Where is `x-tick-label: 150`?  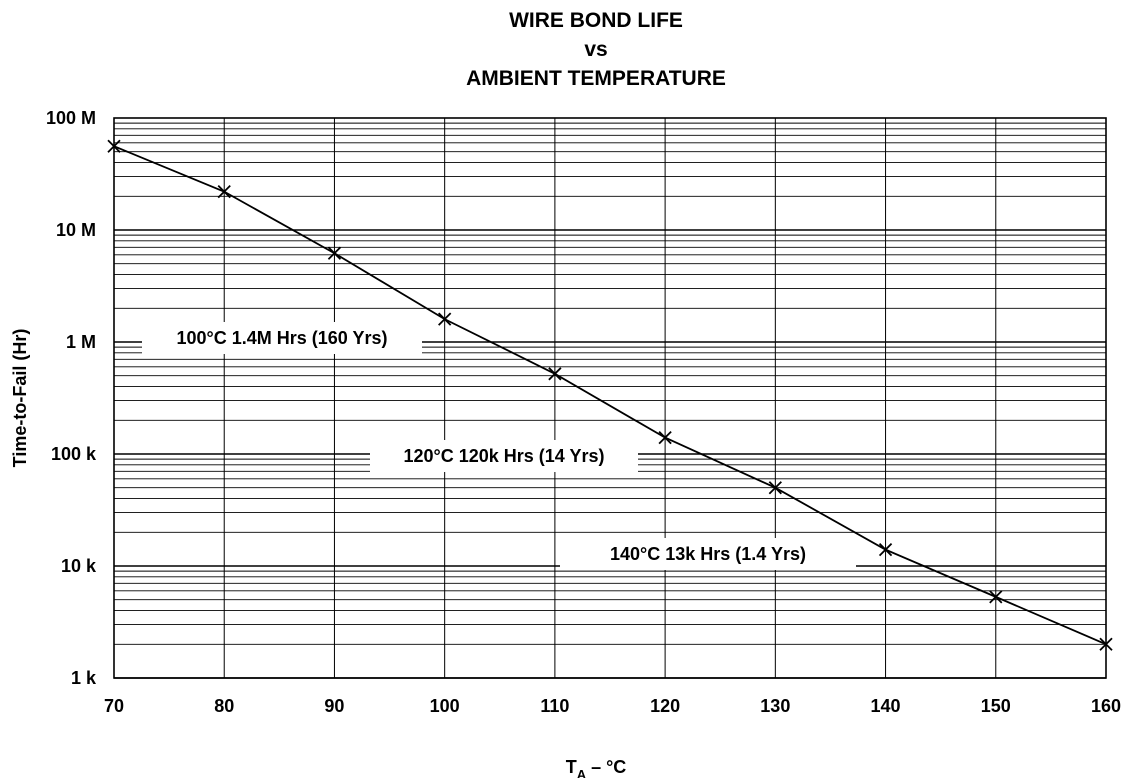
x-tick-label: 150 is located at coordinates (996, 706).